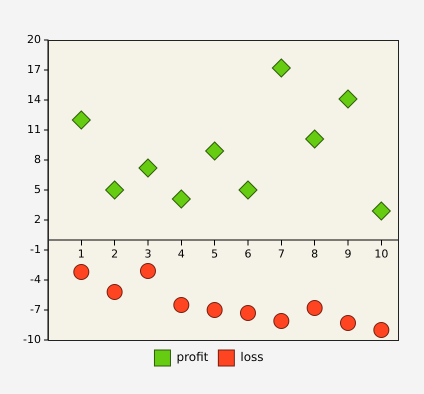  Describe the element at coordinates (114, 253) in the screenshot. I see `x-tick-label: 2` at that location.